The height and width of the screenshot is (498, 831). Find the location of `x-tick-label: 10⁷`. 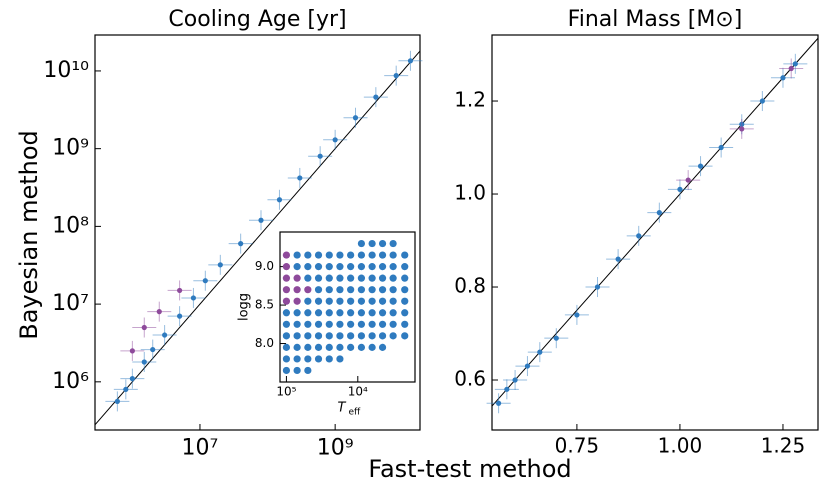

x-tick-label: 10⁷ is located at coordinates (200, 448).